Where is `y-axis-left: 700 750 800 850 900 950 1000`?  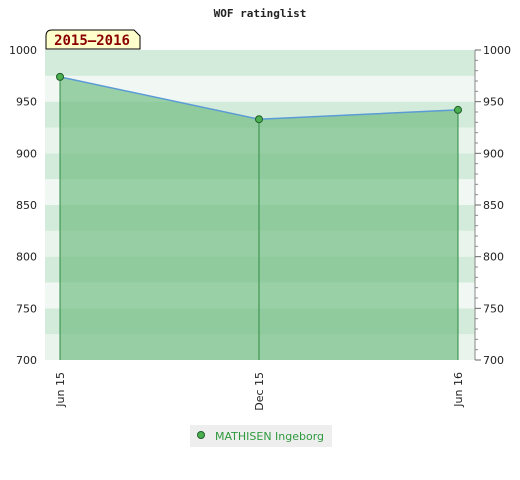
y-axis-left: 700 750 800 850 900 950 1000 is located at coordinates (23, 205).